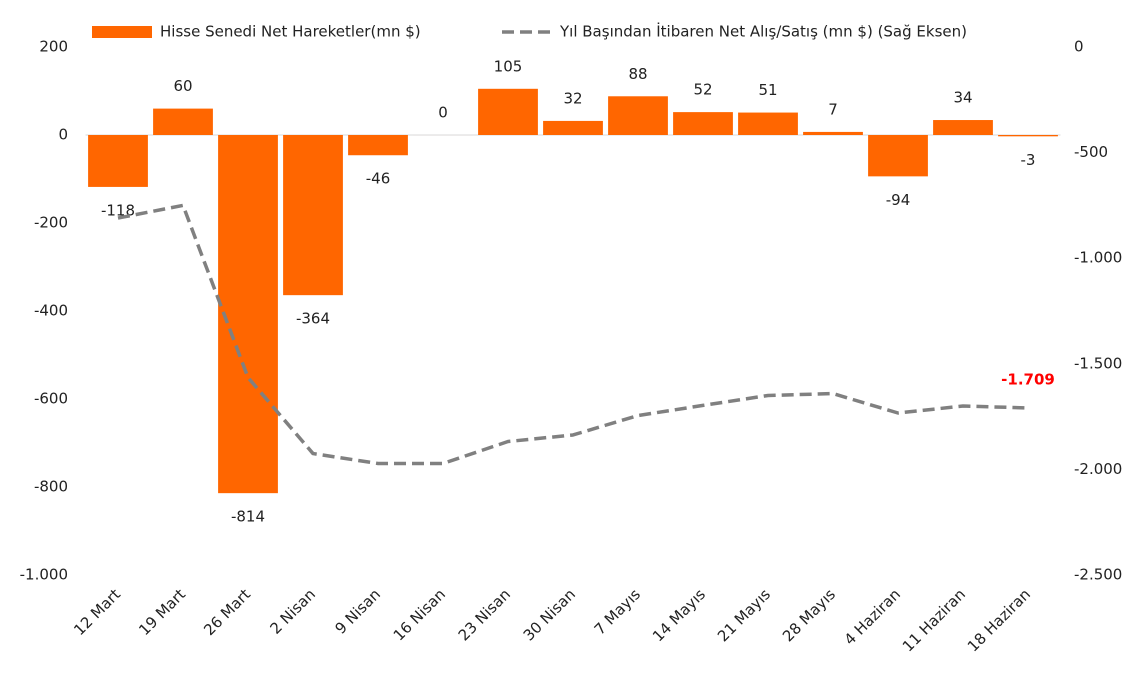 The width and height of the screenshot is (1146, 679). What do you see at coordinates (51, 311) in the screenshot?
I see `y-tick-label: -400` at bounding box center [51, 311].